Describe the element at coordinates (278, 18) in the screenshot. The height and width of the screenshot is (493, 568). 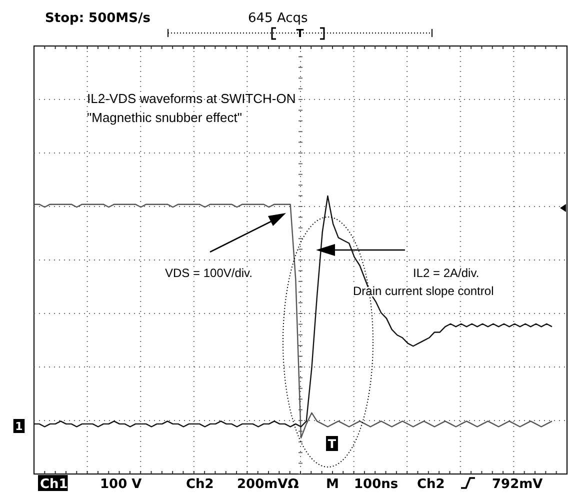
I see `text: 645 Acqs` at that location.